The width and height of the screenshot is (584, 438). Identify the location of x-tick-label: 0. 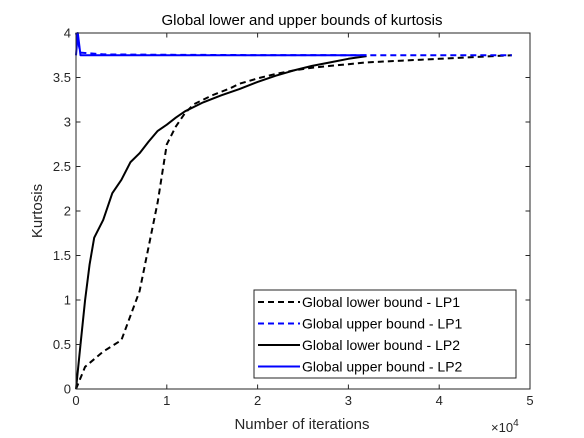
(75, 400).